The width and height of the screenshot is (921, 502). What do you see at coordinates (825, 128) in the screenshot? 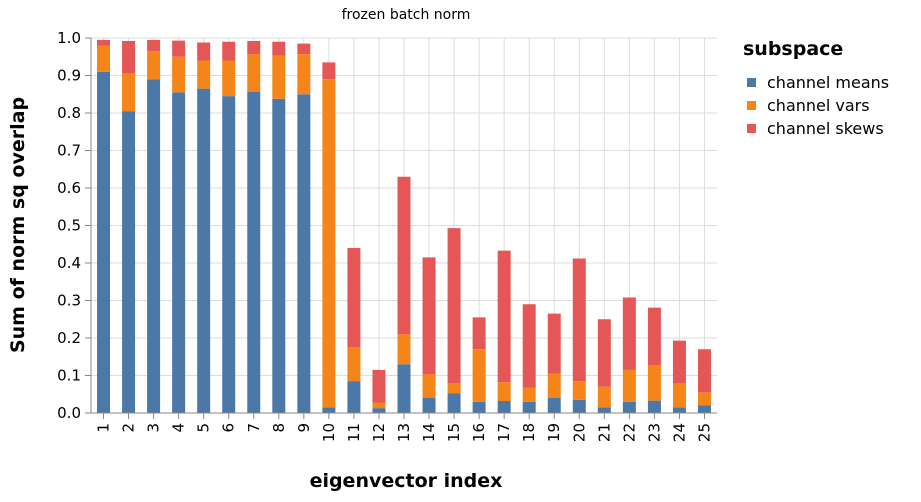
I see `legend-label: channel skews` at bounding box center [825, 128].